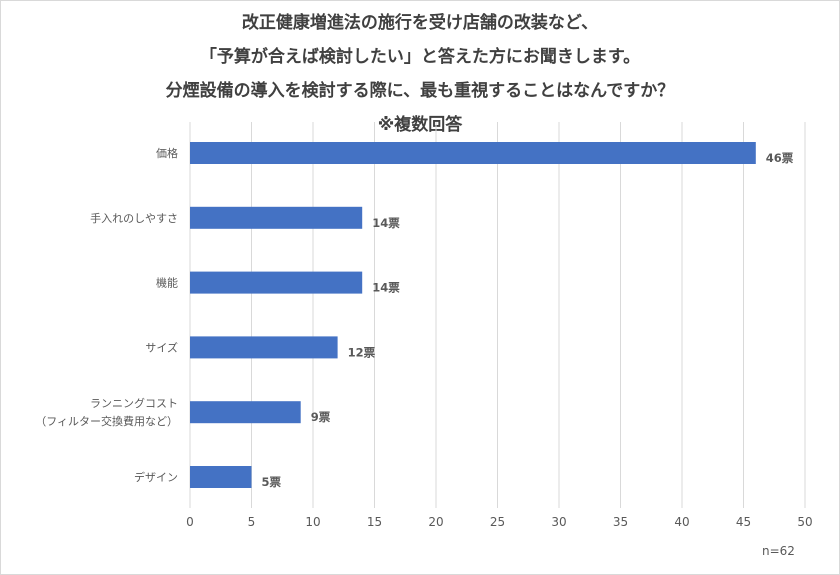 The image size is (840, 575). I want to click on data-label: 9票, so click(321, 417).